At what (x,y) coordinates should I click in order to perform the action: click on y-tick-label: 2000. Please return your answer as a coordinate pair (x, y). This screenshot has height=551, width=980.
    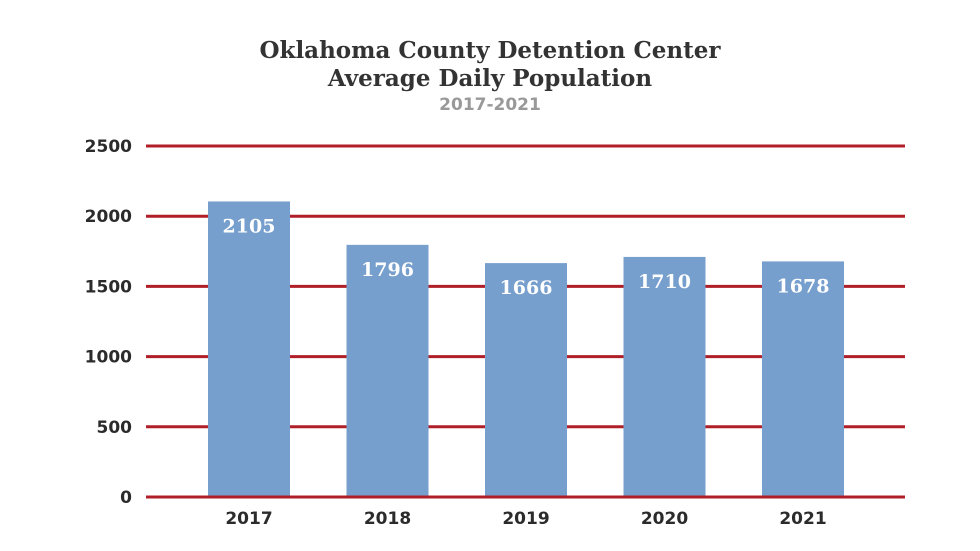
    Looking at the image, I should click on (108, 217).